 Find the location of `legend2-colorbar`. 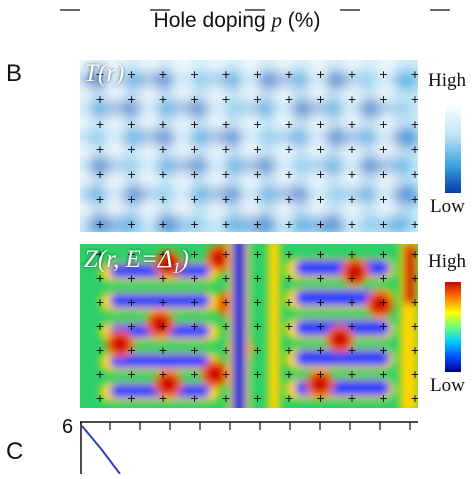

legend2-colorbar is located at coordinates (453, 327).